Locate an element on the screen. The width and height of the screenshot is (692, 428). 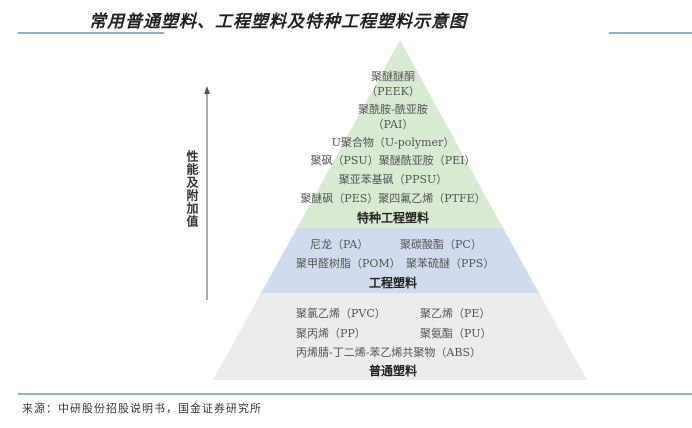
axis-label: 性能及附加值 is located at coordinates (192, 189).